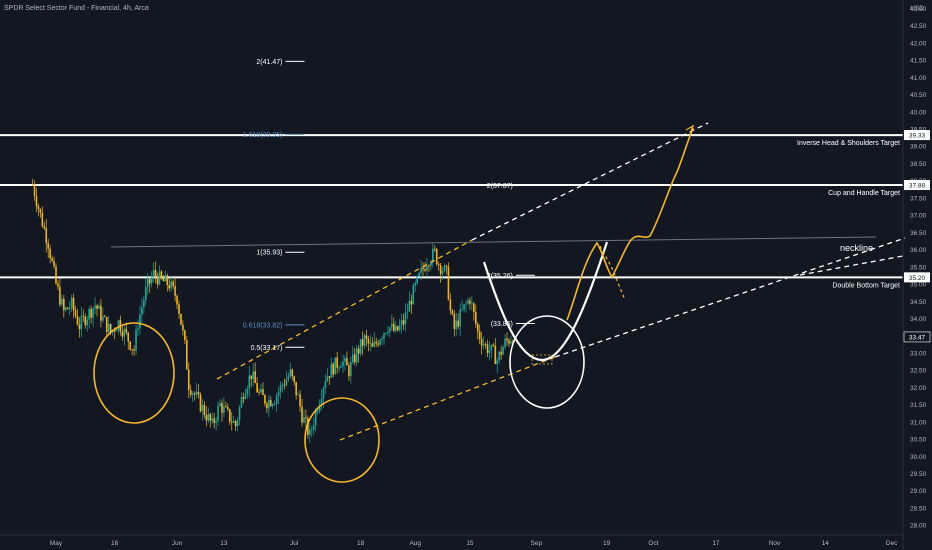 This screenshot has height=550, width=932. What do you see at coordinates (918, 112) in the screenshot?
I see `y-tick-label: 40.00` at bounding box center [918, 112].